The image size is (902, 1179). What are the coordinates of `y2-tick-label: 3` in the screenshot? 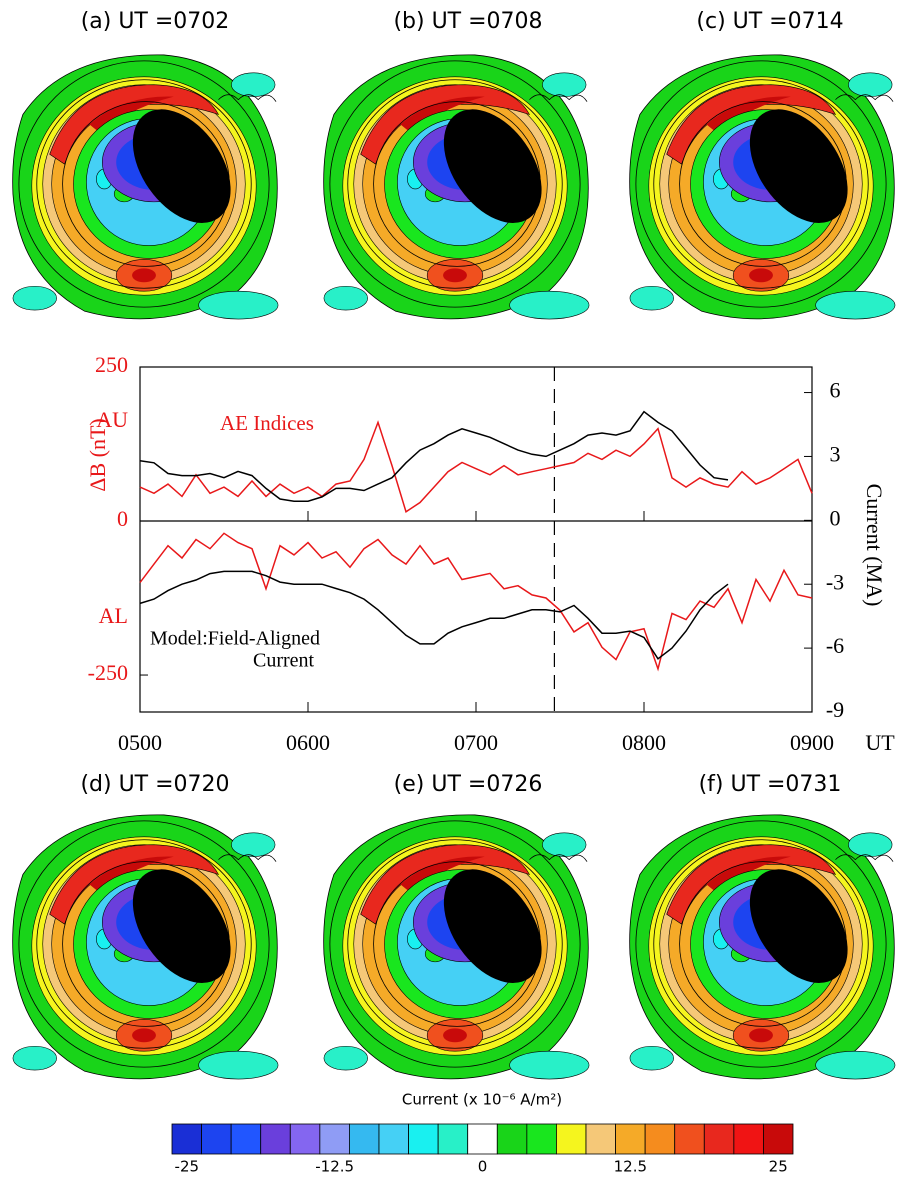 It's located at (835, 453).